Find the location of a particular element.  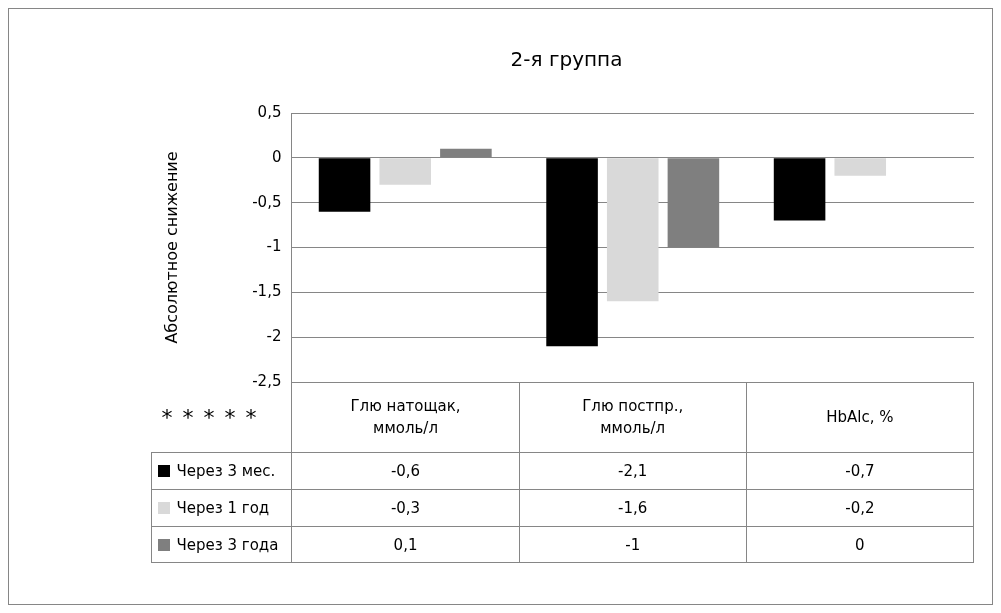

data-label: 0 is located at coordinates (859, 544).